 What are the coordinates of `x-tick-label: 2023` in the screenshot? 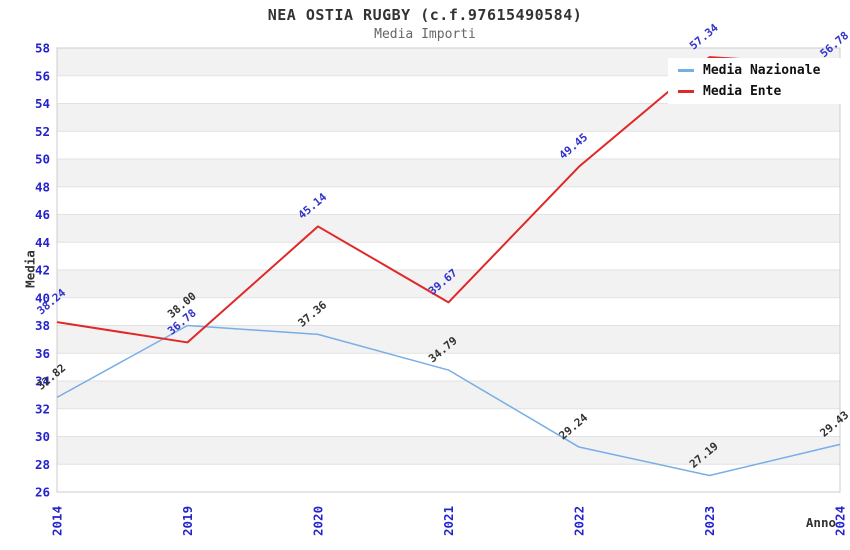 It's located at (709, 521).